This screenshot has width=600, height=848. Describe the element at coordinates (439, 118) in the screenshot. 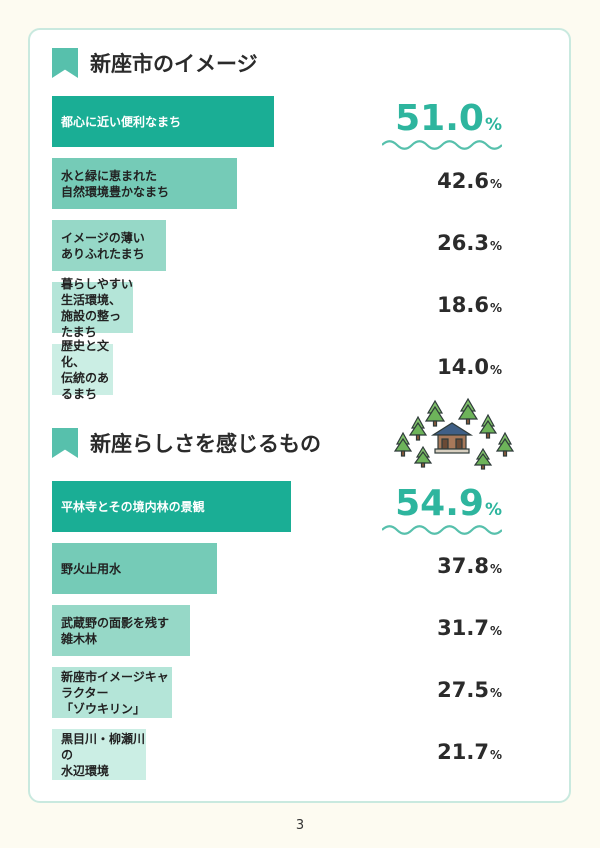

I see `value-number: 51.0` at that location.